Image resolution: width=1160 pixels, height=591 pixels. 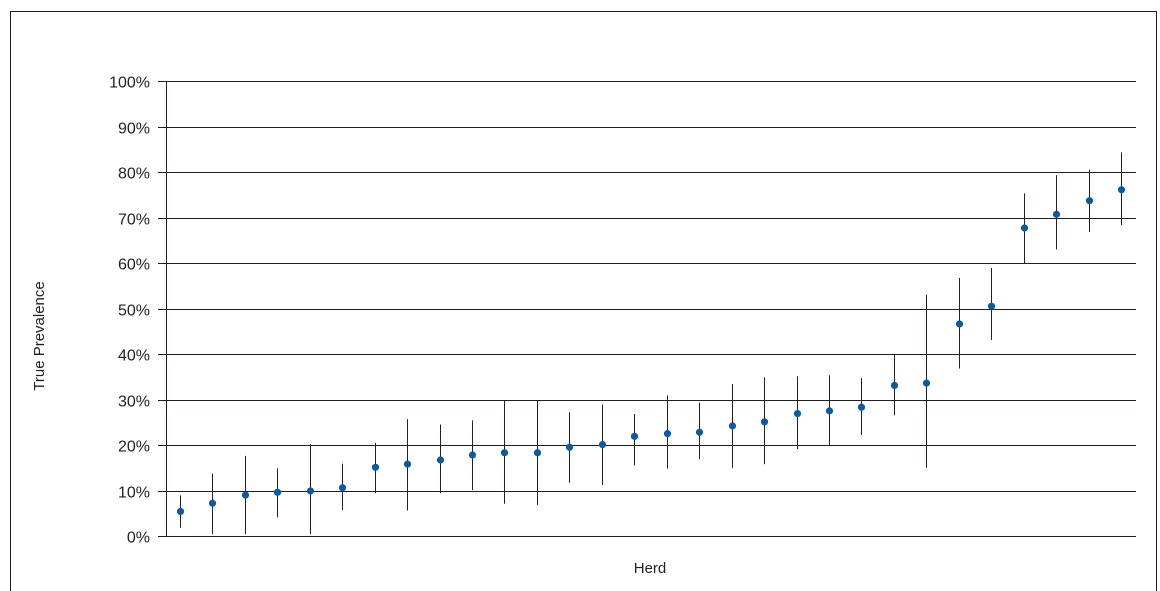 What do you see at coordinates (134, 220) in the screenshot?
I see `y-tick-label: 70%` at bounding box center [134, 220].